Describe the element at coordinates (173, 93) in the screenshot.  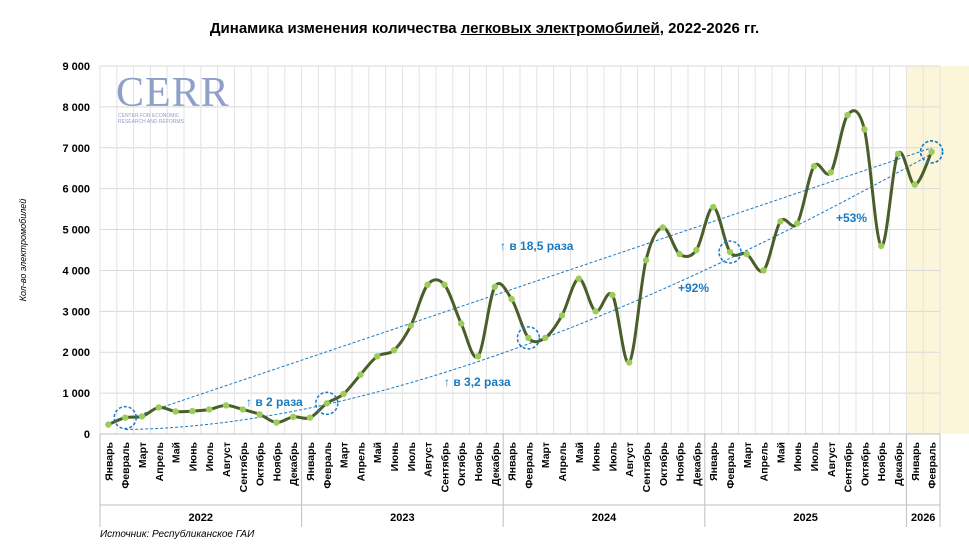
I see `logo-main-text: CERR` at that location.